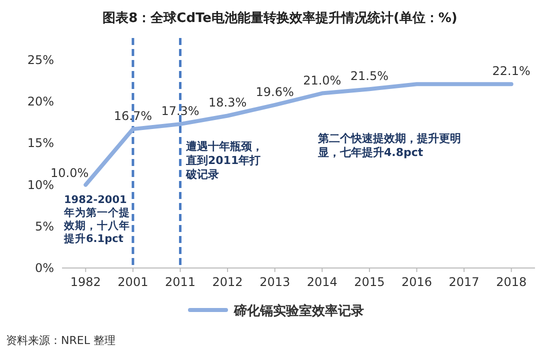 The width and height of the screenshot is (560, 360). I want to click on y-tick-label: 5%, so click(44, 226).